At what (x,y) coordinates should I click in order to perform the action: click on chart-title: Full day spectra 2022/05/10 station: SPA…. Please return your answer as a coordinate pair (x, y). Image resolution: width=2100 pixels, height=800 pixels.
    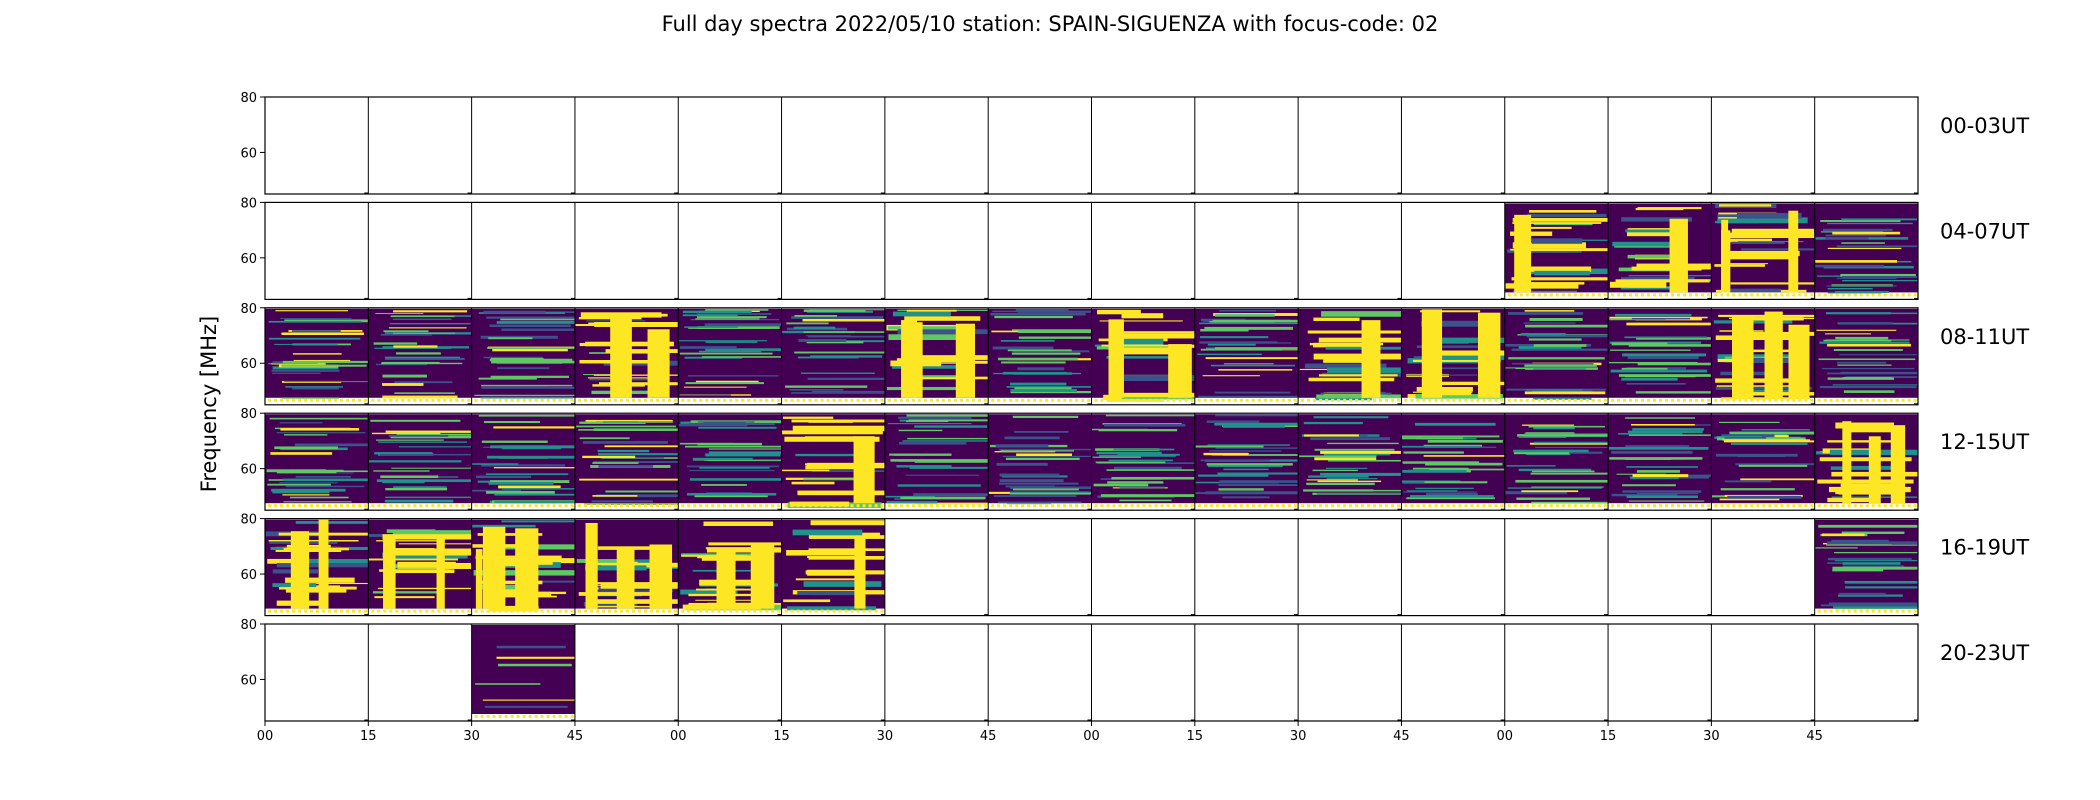
    Looking at the image, I should click on (1050, 24).